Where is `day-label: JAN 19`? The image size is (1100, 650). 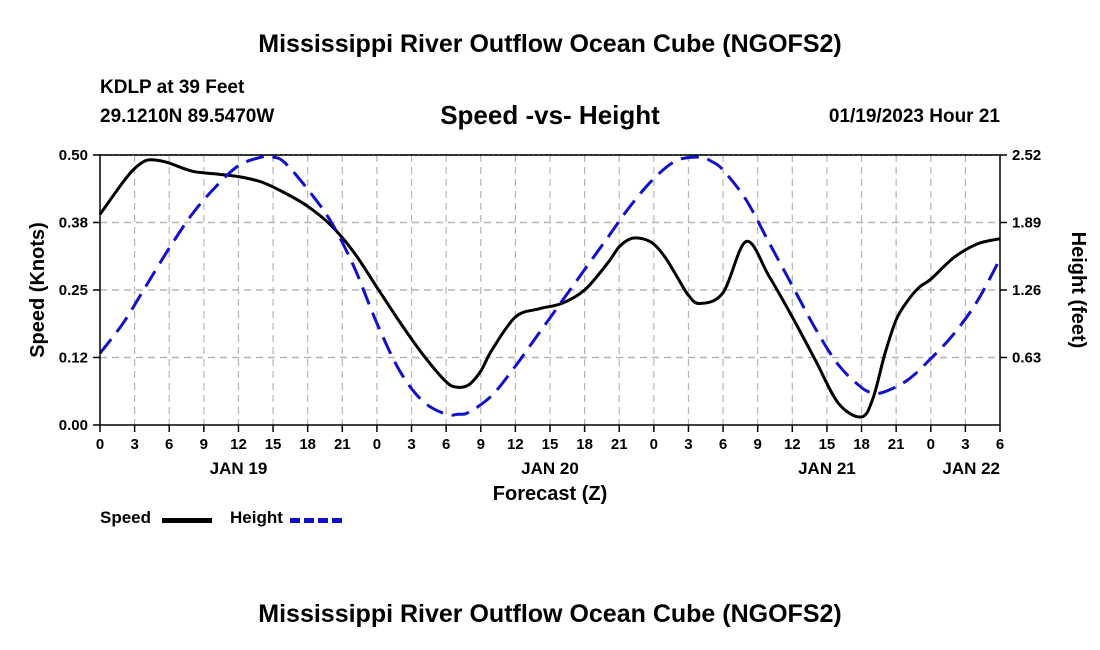
day-label: JAN 19 is located at coordinates (239, 468).